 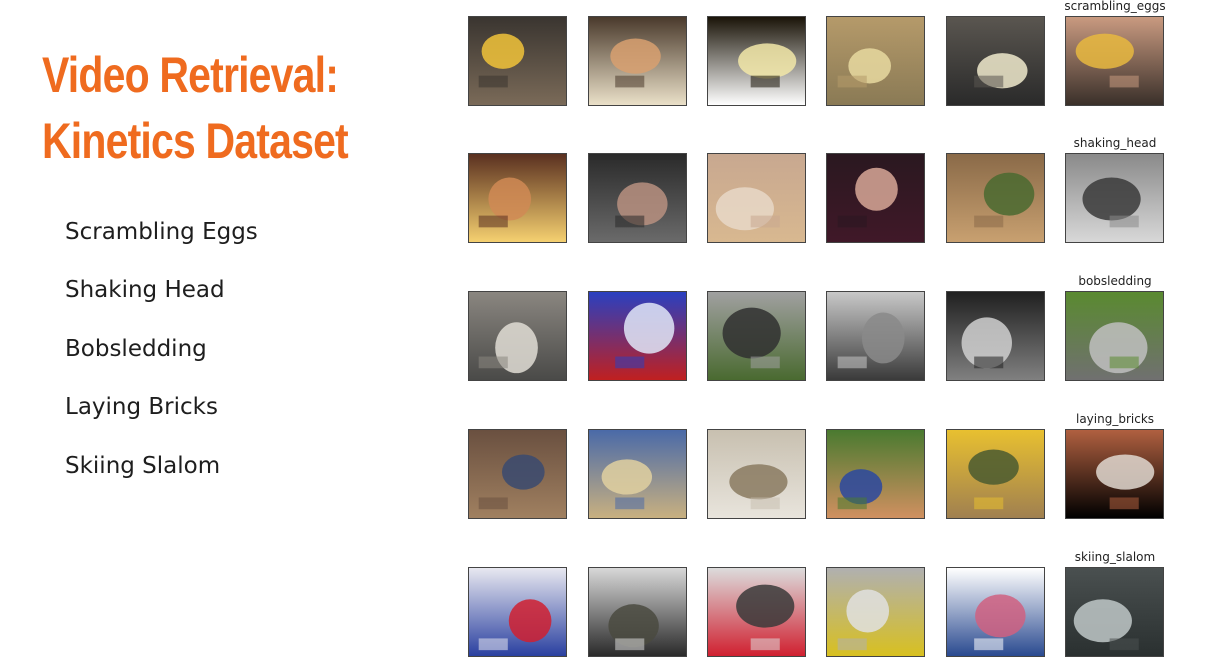 I want to click on class-item: Shaking Head, so click(x=145, y=290).